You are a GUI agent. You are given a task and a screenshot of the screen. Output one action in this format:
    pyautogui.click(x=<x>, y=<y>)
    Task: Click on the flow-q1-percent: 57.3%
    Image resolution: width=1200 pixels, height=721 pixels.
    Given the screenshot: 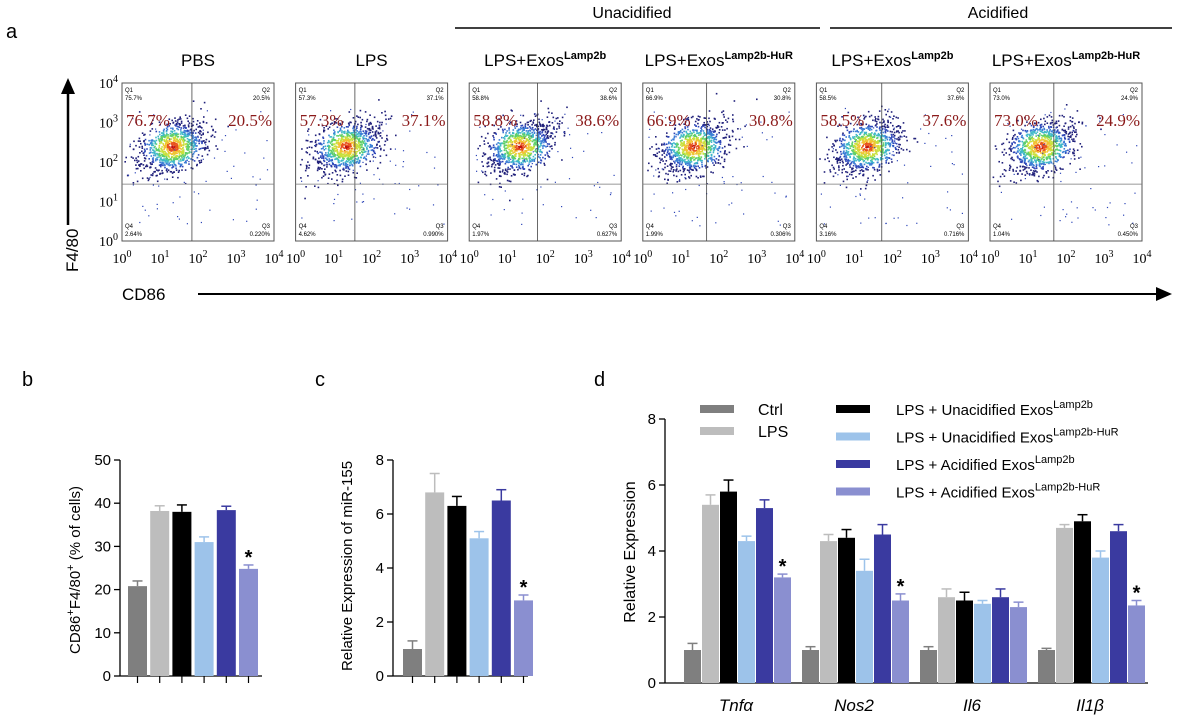 What is the action you would take?
    pyautogui.click(x=322, y=120)
    